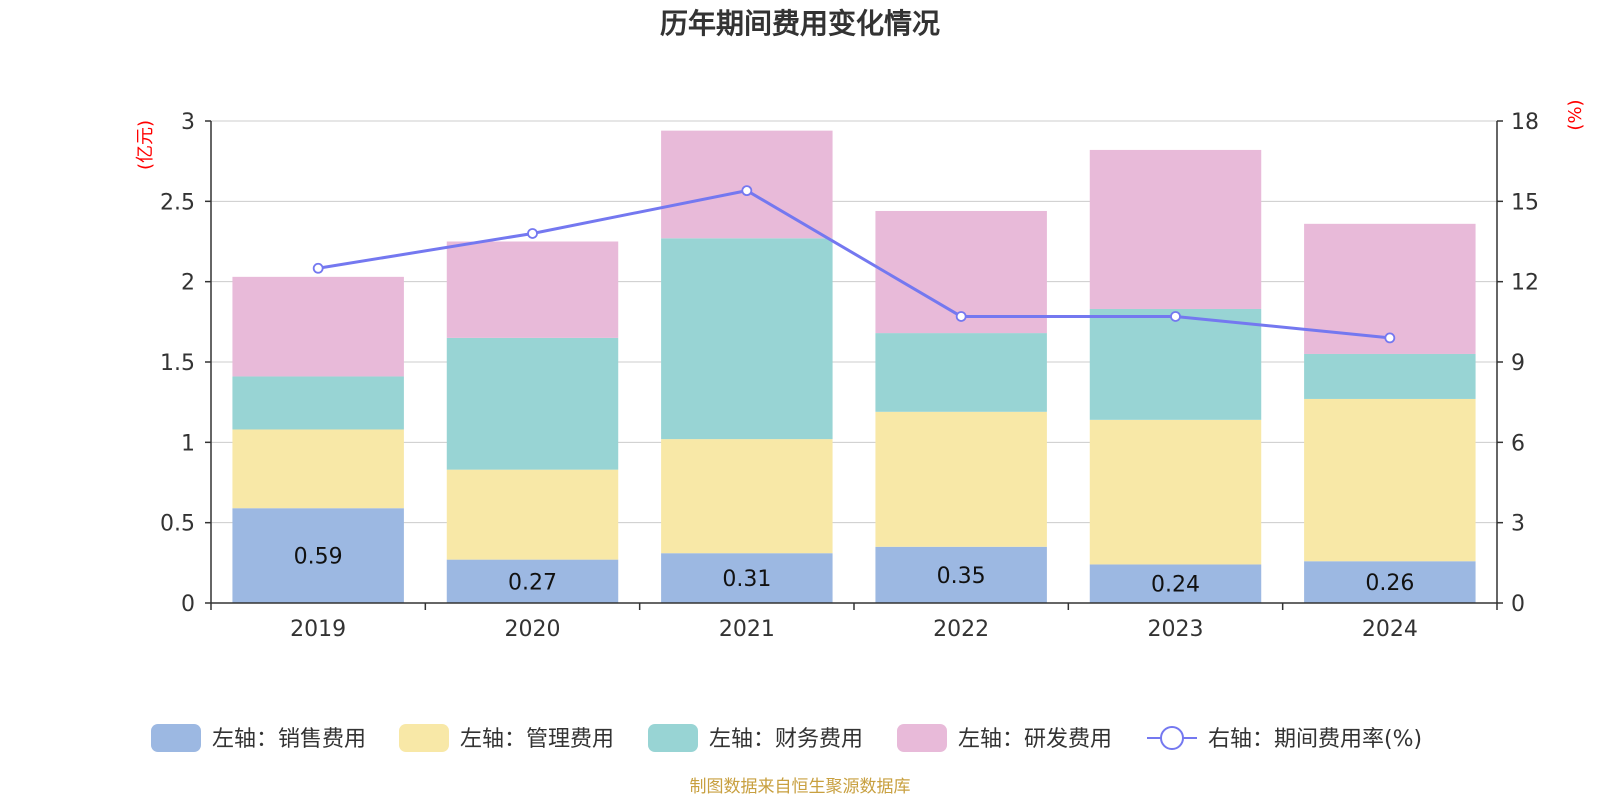 The width and height of the screenshot is (1600, 800). What do you see at coordinates (177, 202) in the screenshot?
I see `left-tick-label: 2.5` at bounding box center [177, 202].